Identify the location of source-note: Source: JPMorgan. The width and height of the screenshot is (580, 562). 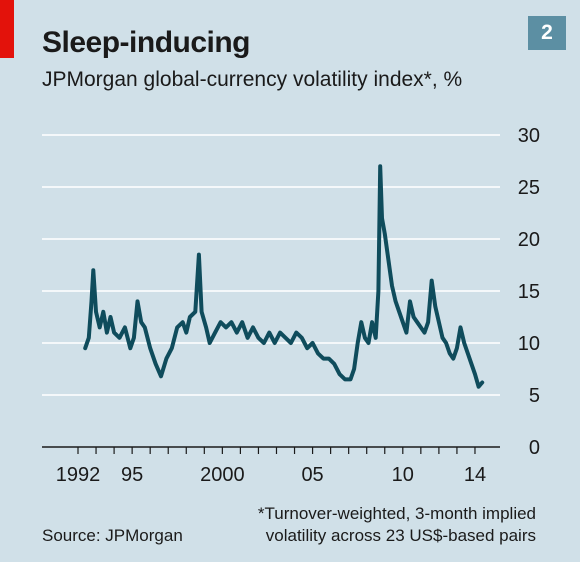
(112, 535).